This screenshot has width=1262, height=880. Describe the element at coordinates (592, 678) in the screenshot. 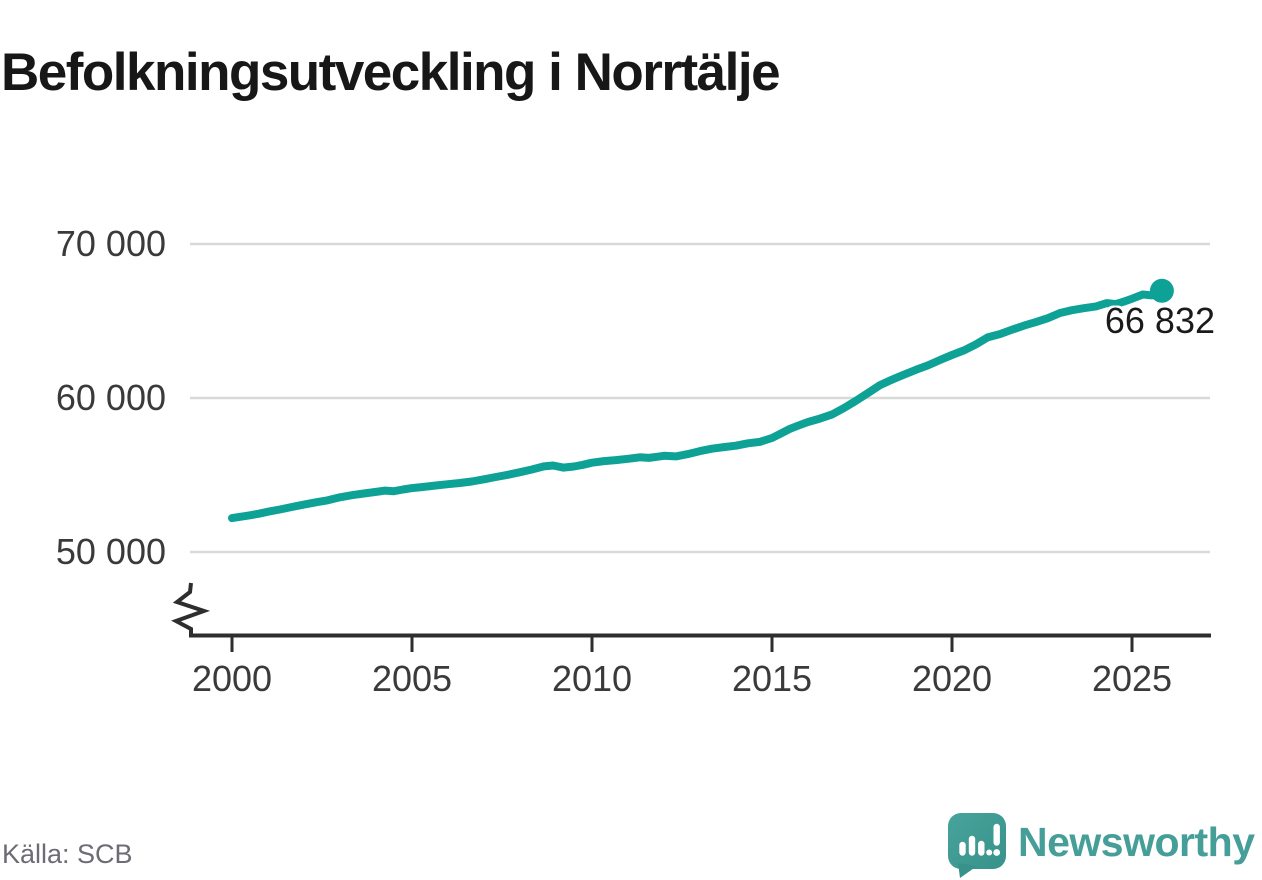

I see `x-tick-label: 2010` at that location.